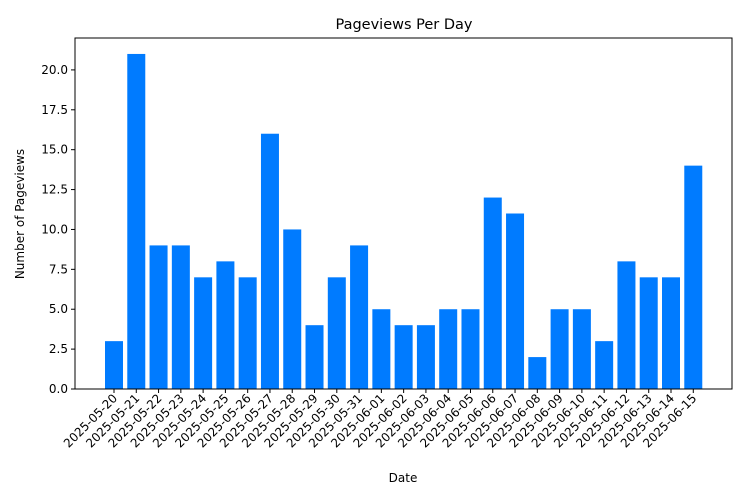 The image size is (750, 500). What do you see at coordinates (58, 389) in the screenshot?
I see `y-tick-label: 0.0` at bounding box center [58, 389].